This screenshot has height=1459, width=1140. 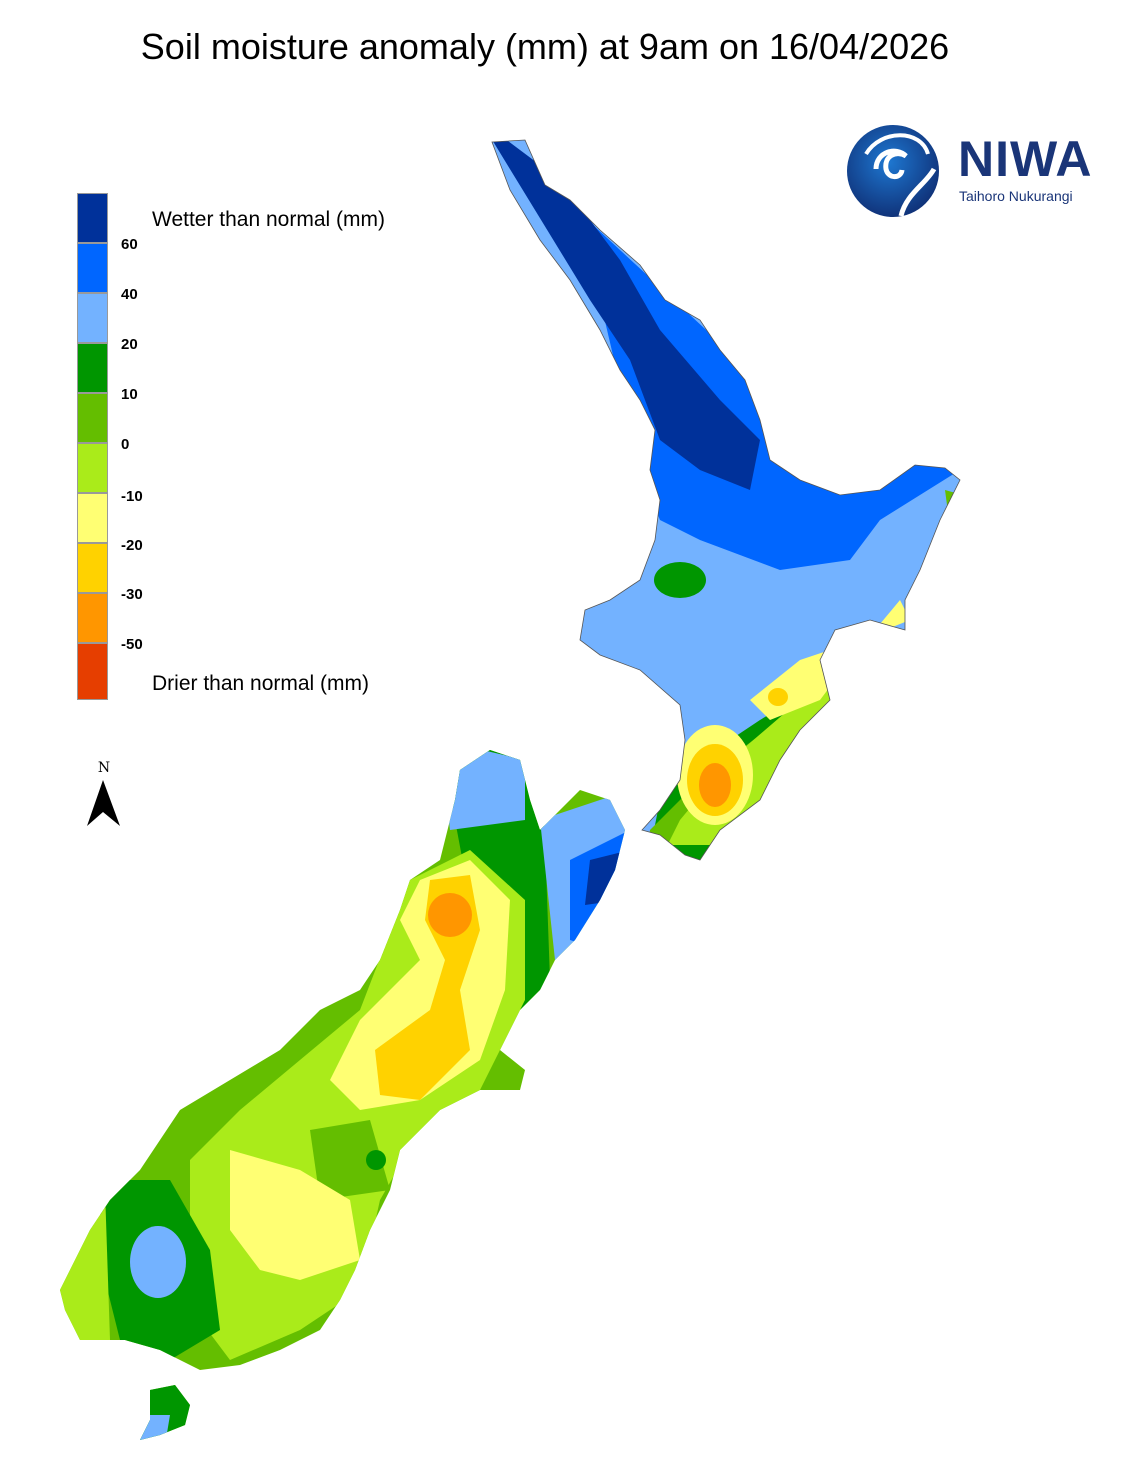 I want to click on legend-tick: -30, so click(x=132, y=594).